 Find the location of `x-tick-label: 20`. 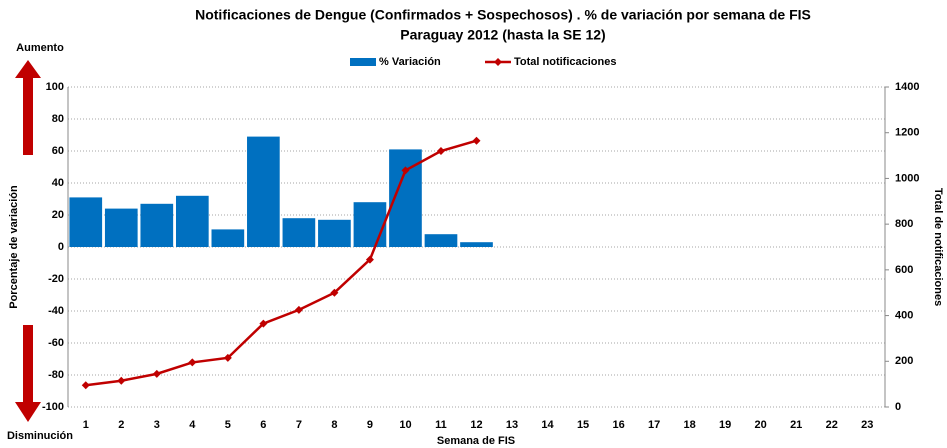

x-tick-label: 20 is located at coordinates (761, 425).